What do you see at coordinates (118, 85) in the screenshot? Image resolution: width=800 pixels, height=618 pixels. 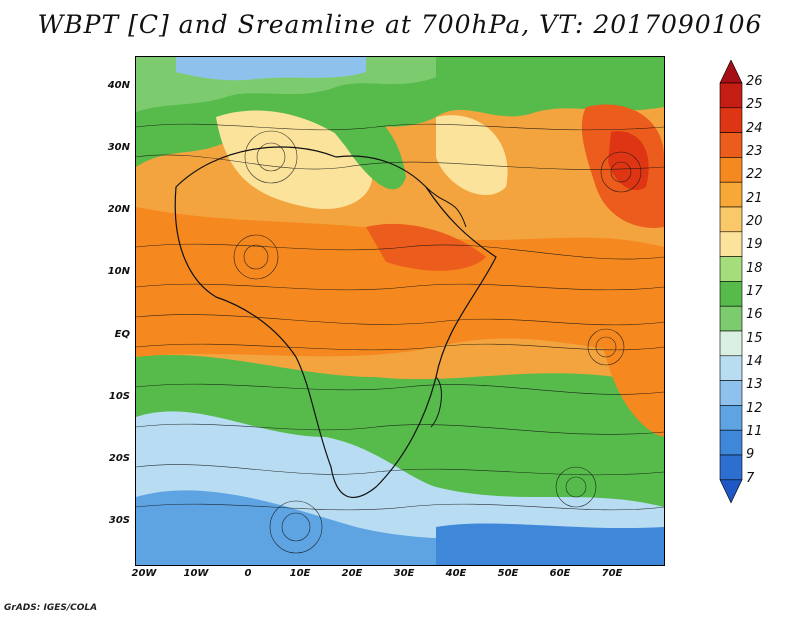 I see `lat-label: 40N` at bounding box center [118, 85].